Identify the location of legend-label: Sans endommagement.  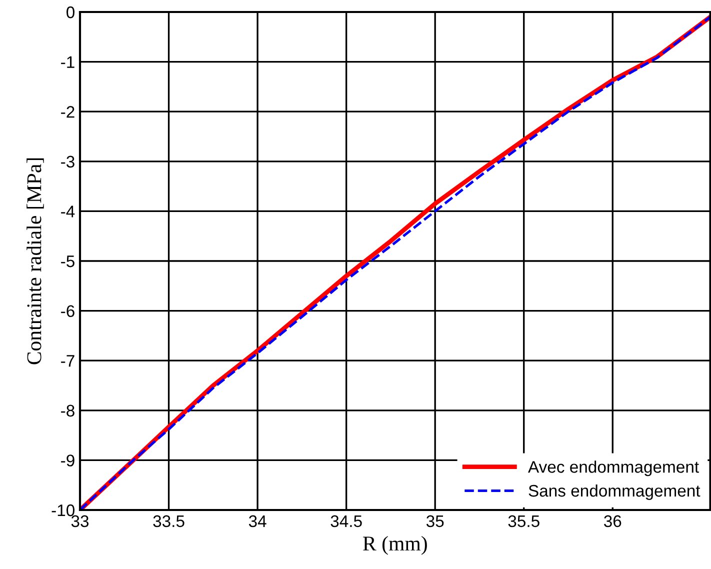
(614, 492).